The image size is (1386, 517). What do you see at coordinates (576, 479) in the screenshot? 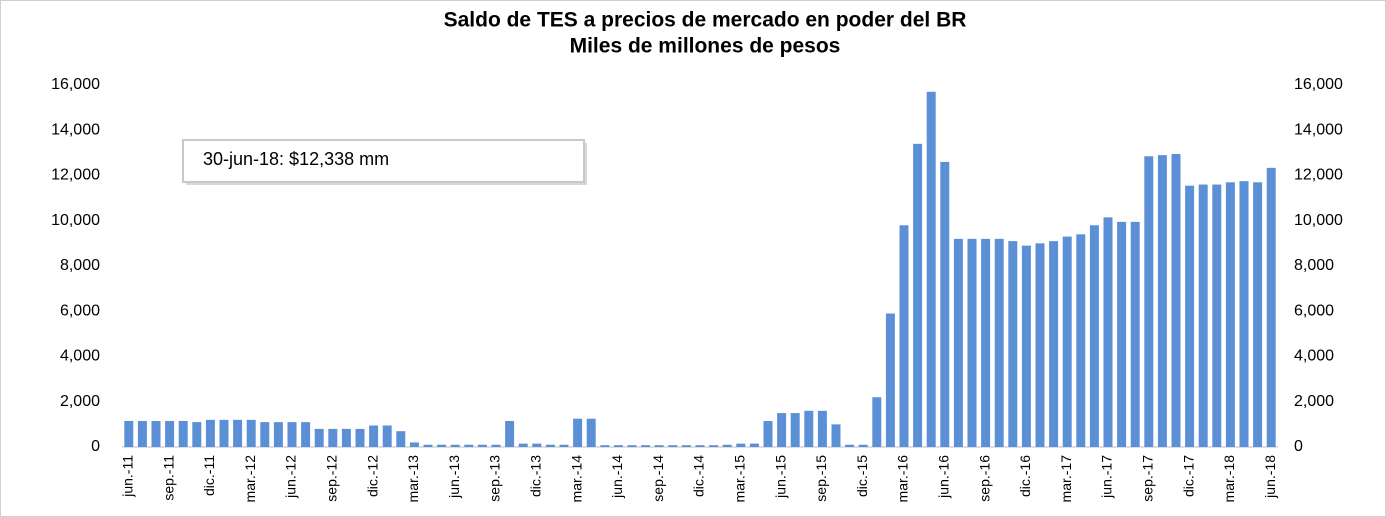
I see `x-tick-label: mar.-14` at bounding box center [576, 479].